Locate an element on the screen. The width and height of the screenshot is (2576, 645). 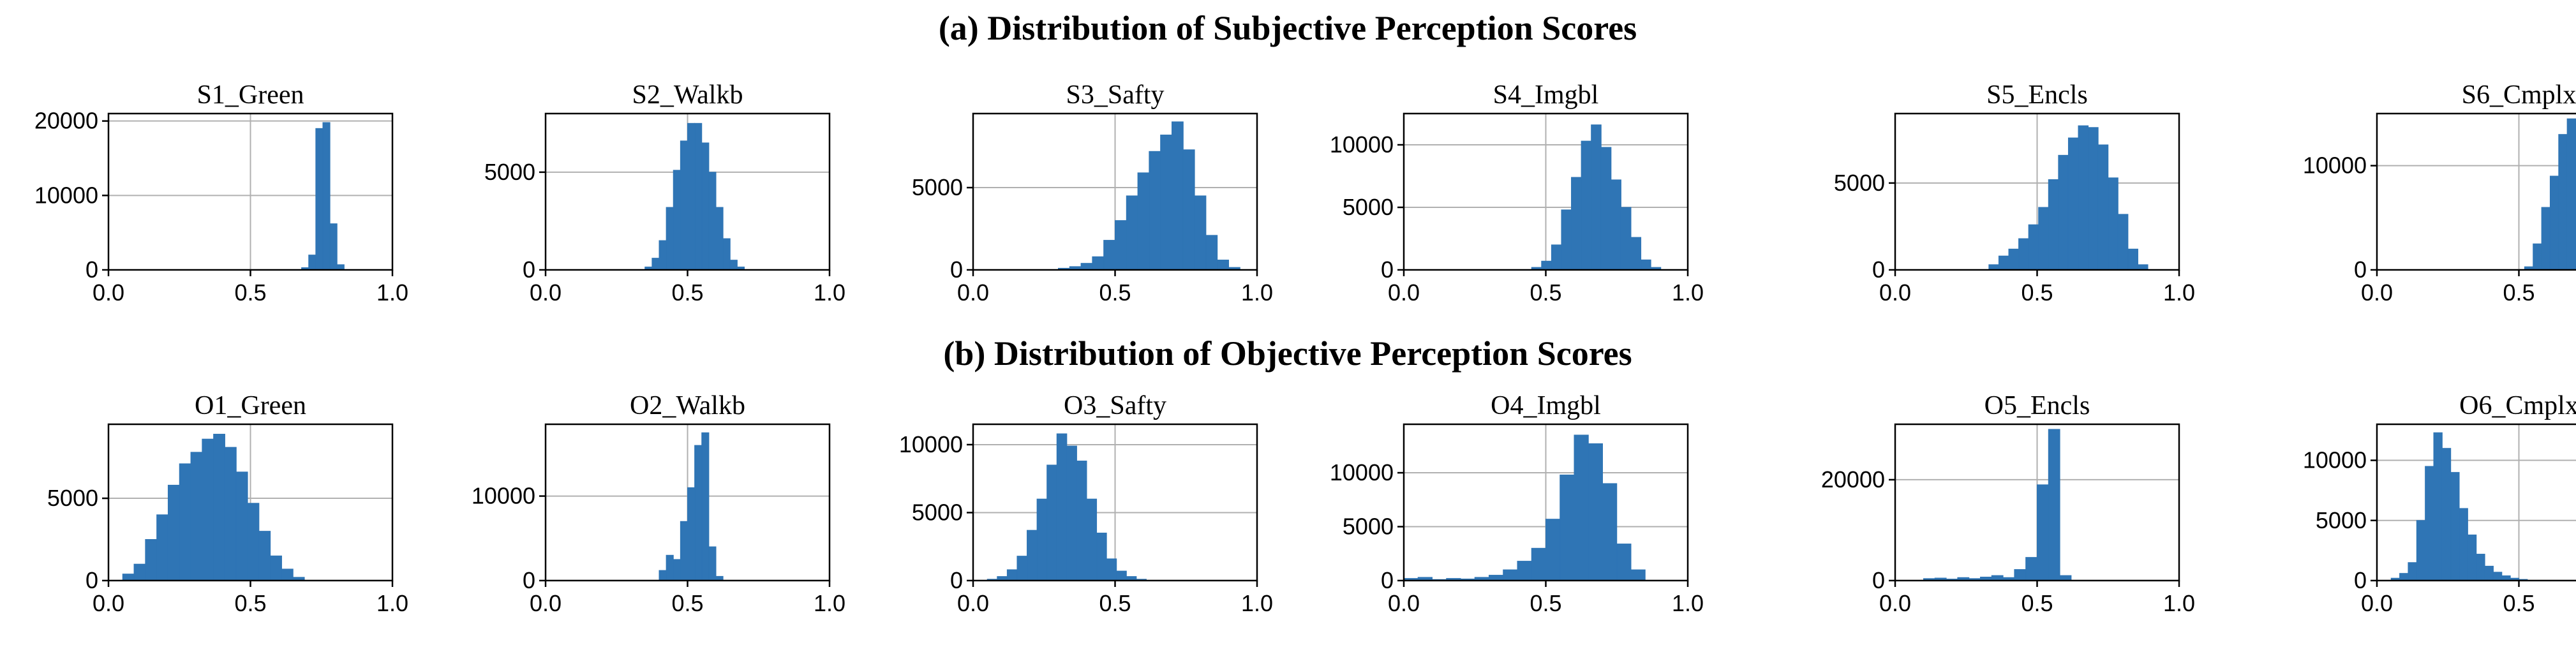
panel-title: O5_Encls is located at coordinates (2037, 406).